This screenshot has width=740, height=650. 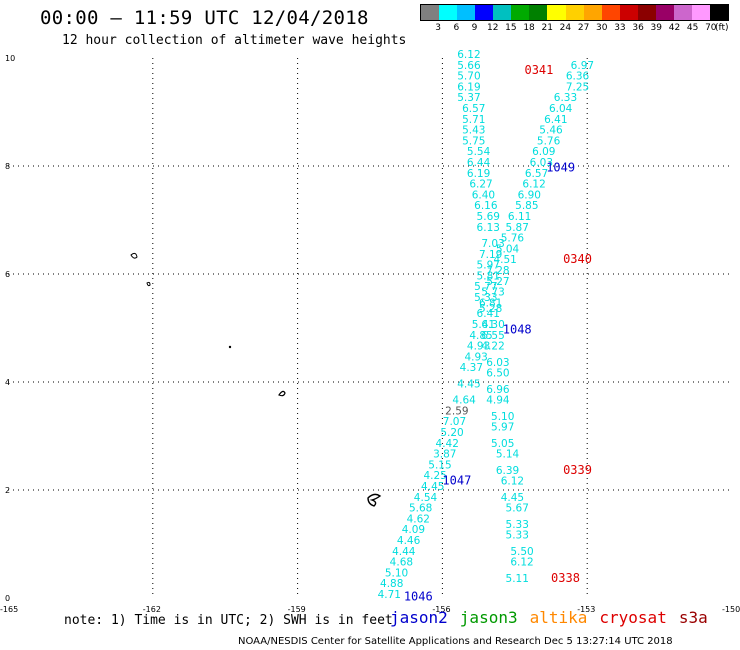 I want to click on swh-value-label: 5.14, so click(x=508, y=455).